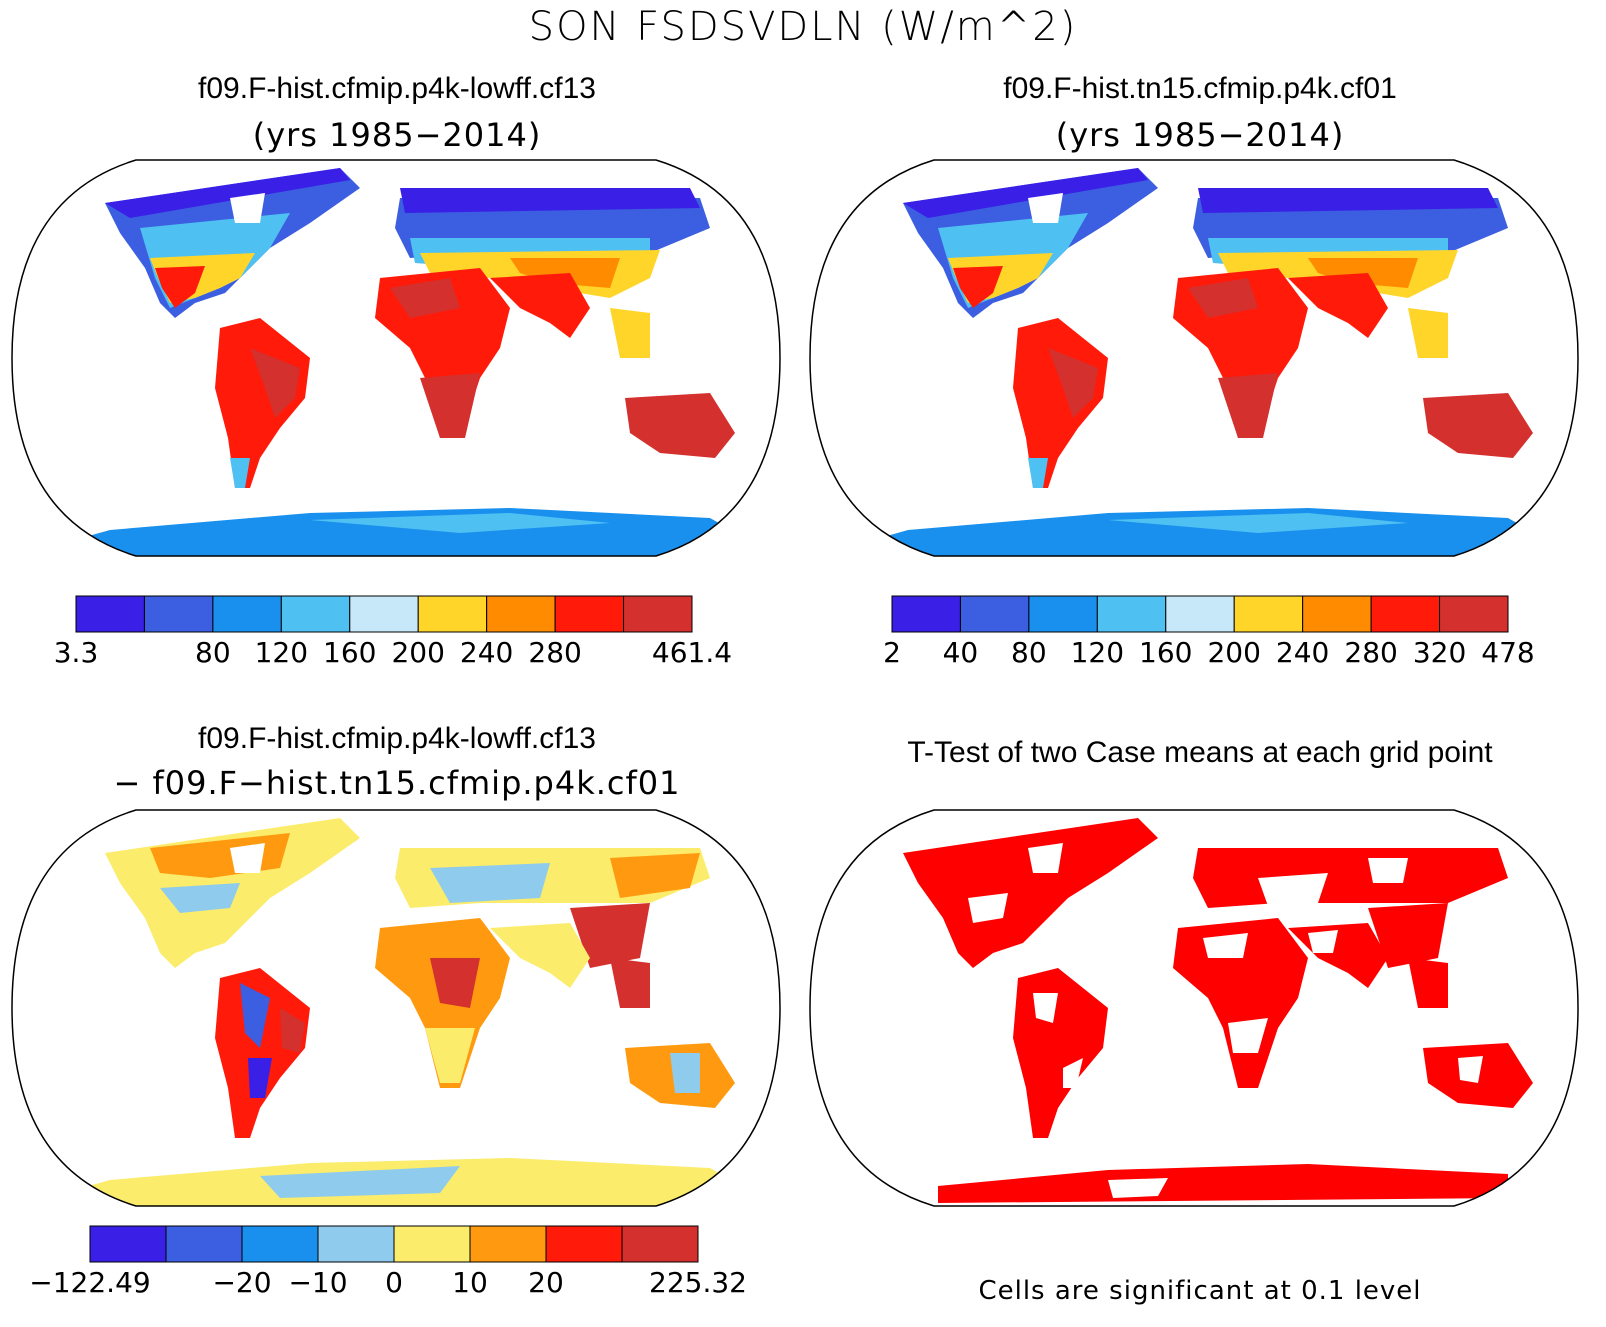  What do you see at coordinates (262, 403) in the screenshot?
I see `south-america-region` at bounding box center [262, 403].